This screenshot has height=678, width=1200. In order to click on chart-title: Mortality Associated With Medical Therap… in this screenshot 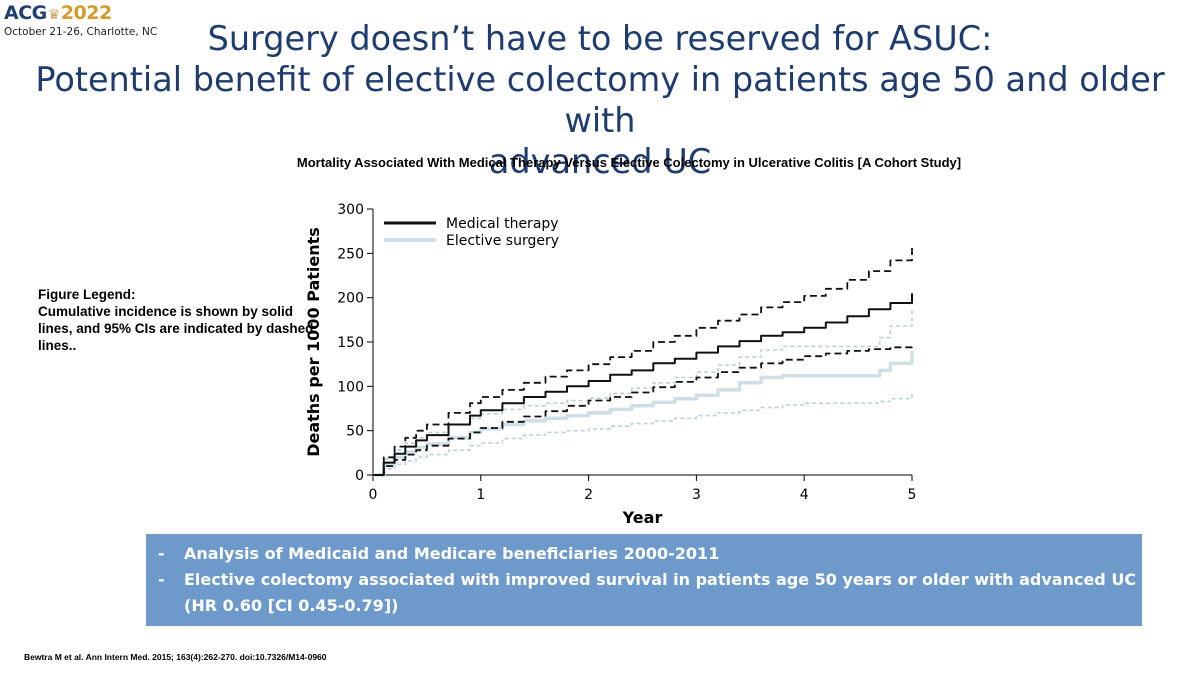, I will do `click(629, 162)`.